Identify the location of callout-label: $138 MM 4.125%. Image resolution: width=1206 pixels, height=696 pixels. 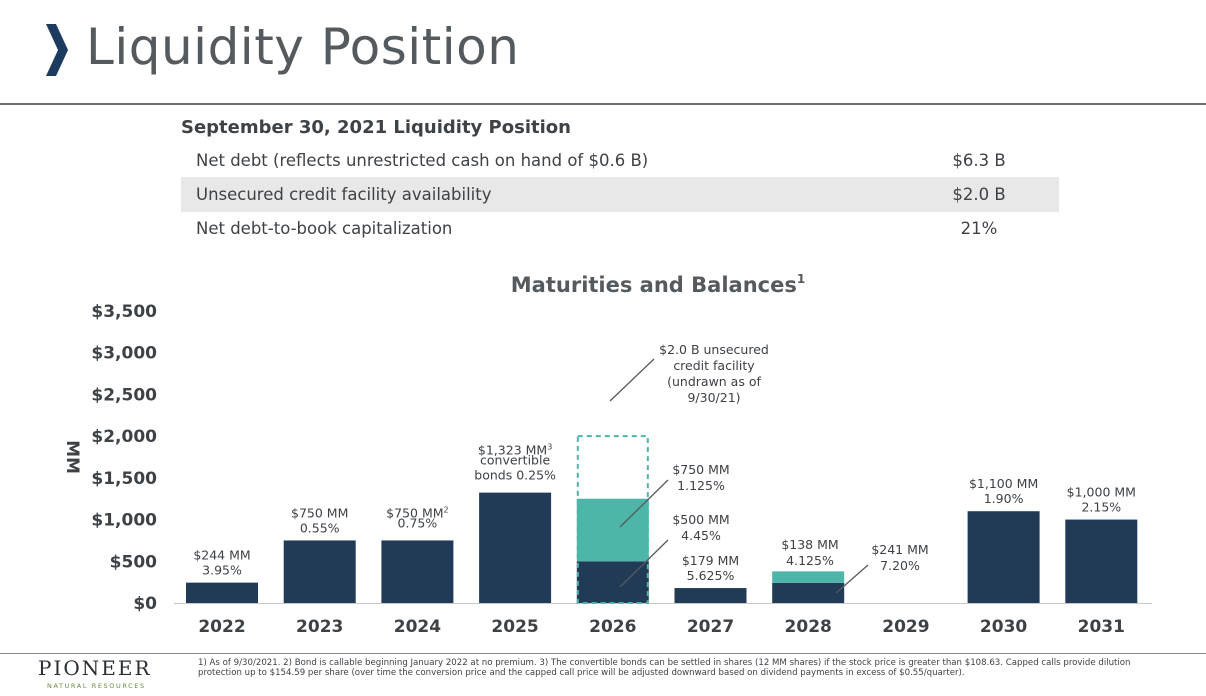
(809, 552).